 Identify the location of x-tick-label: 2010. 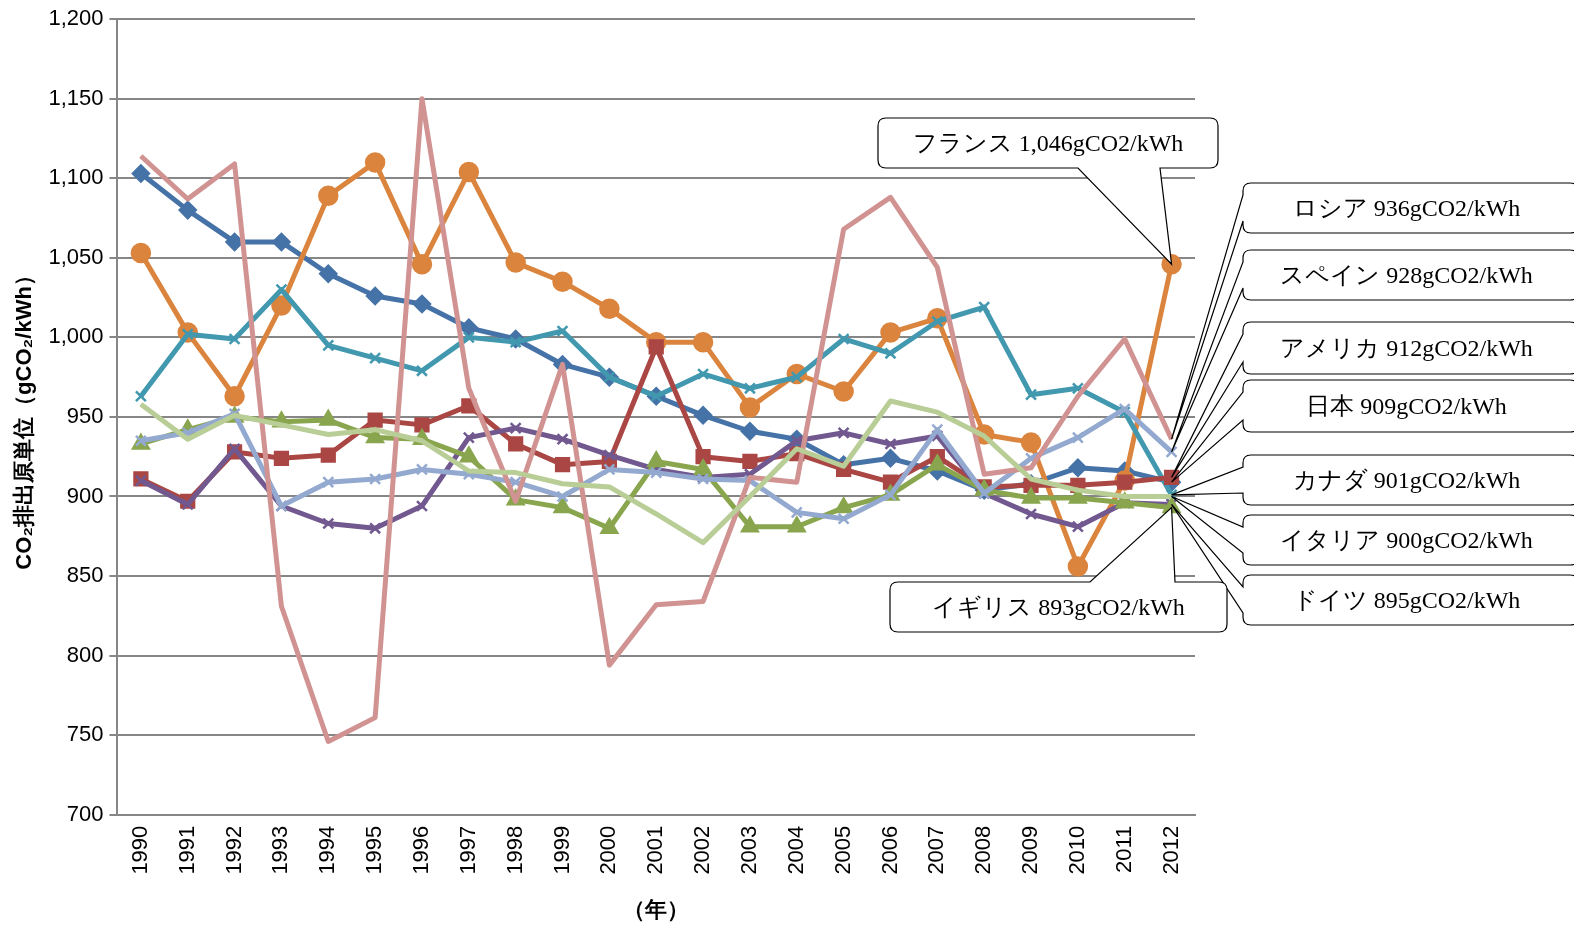
(1076, 850).